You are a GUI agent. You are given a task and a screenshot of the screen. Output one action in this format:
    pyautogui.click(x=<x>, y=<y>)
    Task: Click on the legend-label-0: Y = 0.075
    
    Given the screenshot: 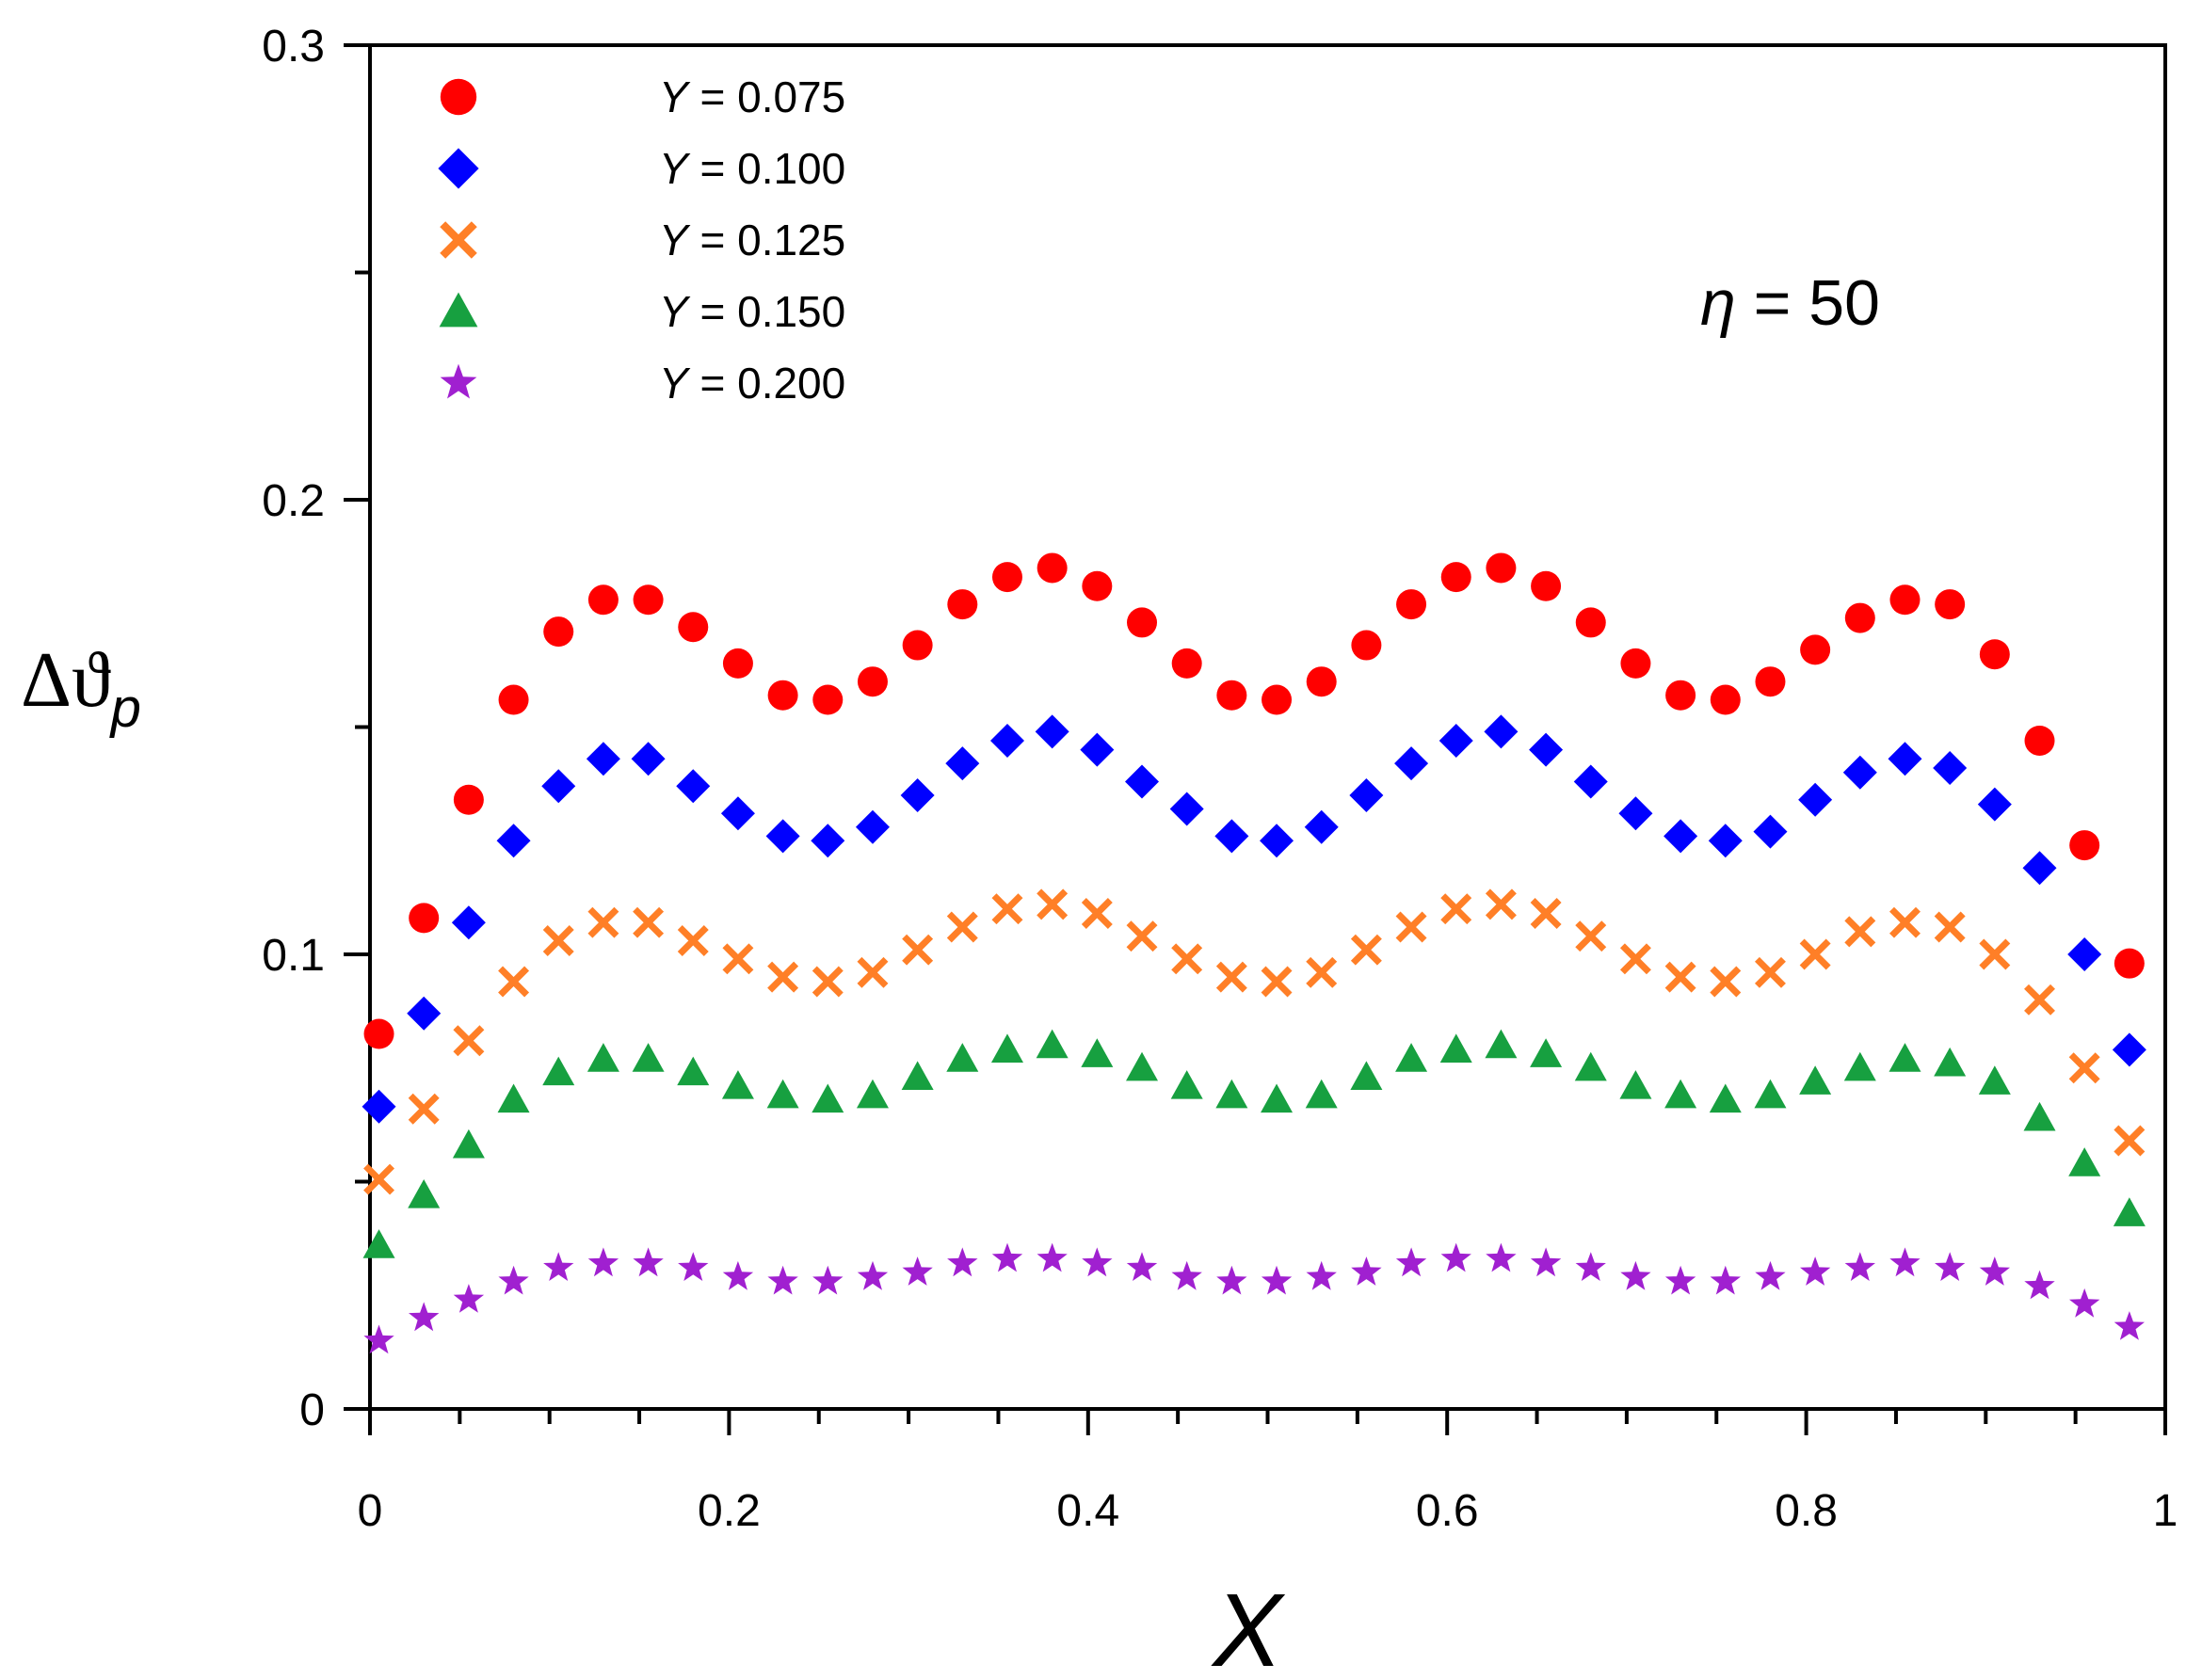 What is the action you would take?
    pyautogui.click(x=752, y=96)
    